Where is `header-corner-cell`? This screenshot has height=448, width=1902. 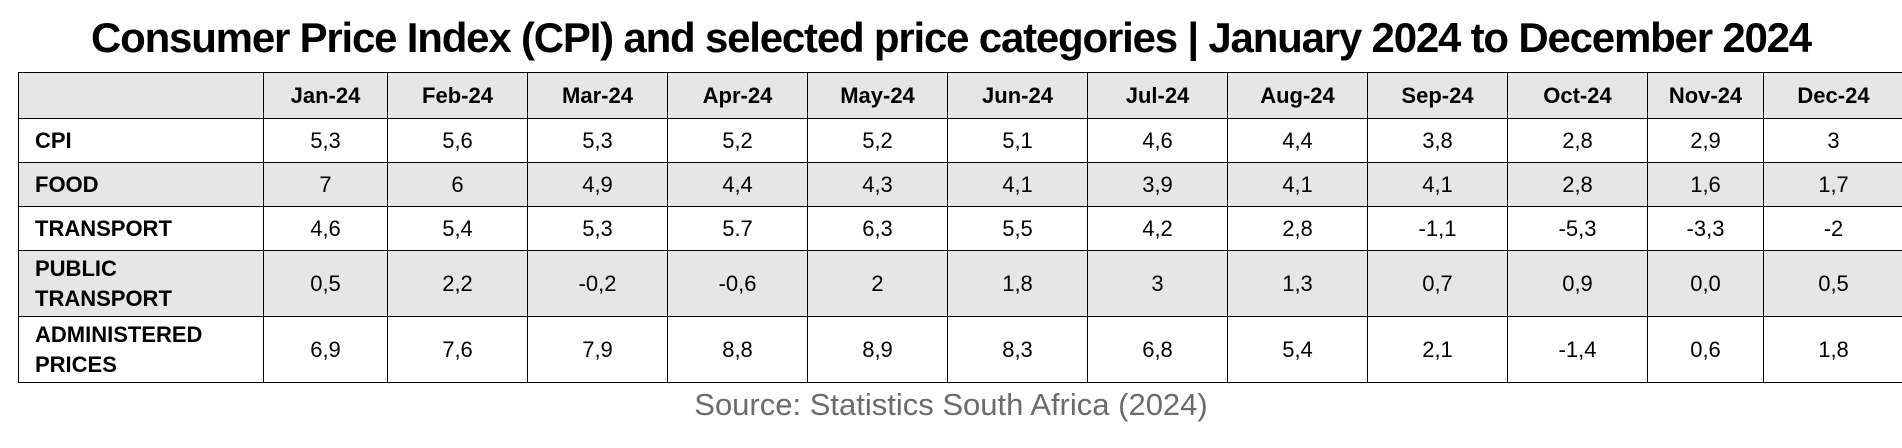 header-corner-cell is located at coordinates (141, 95).